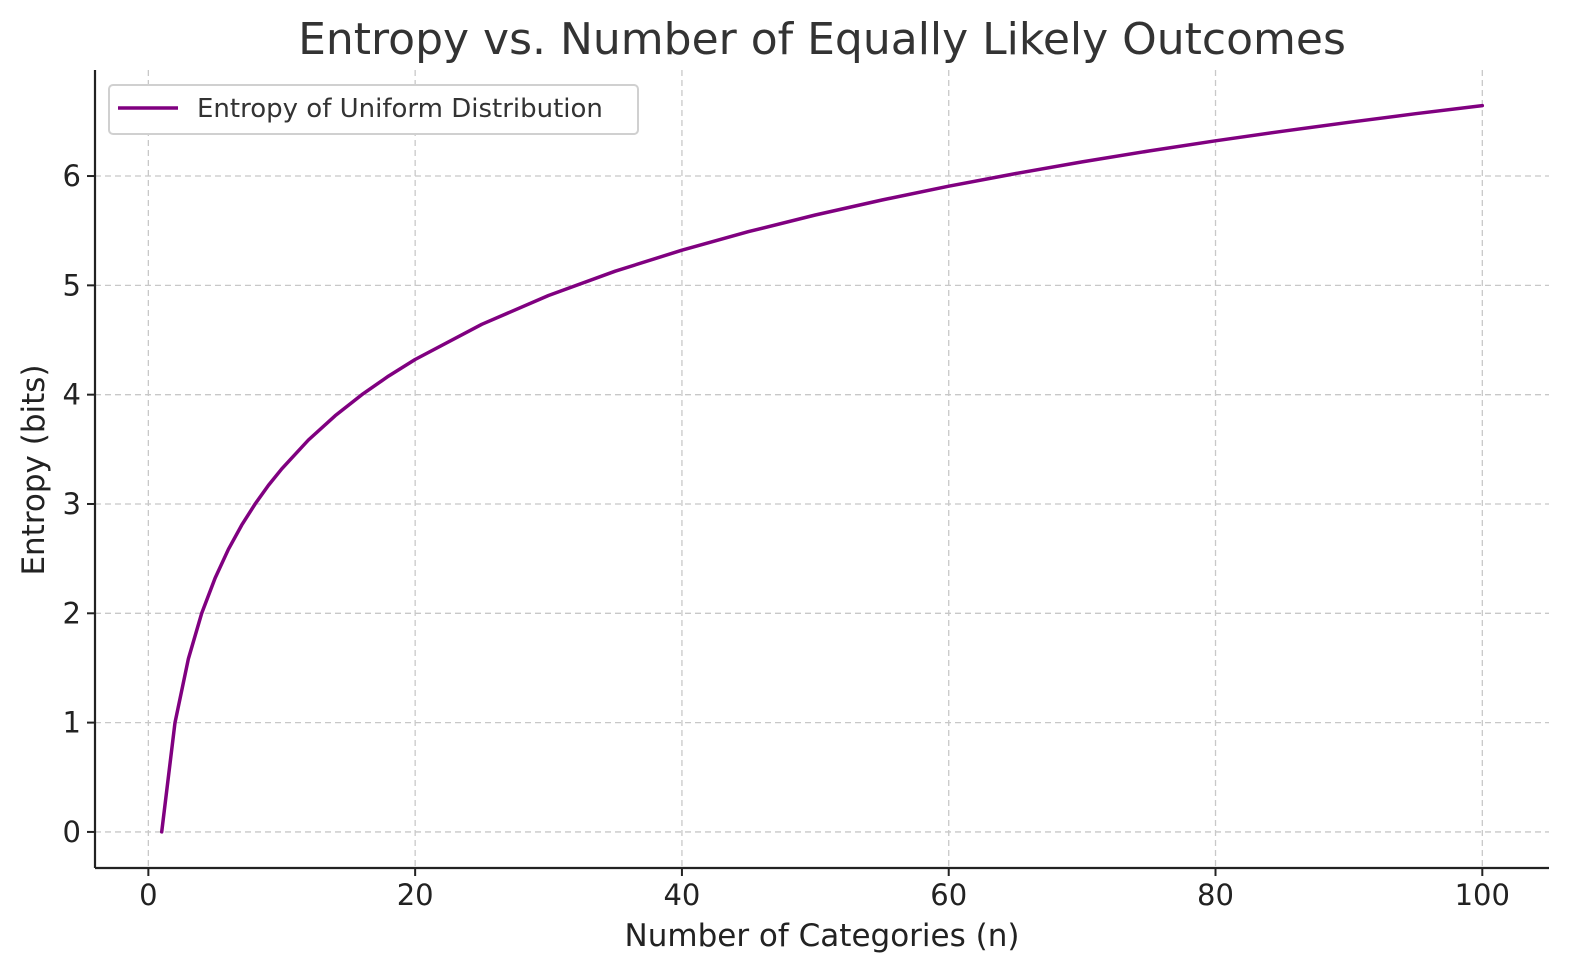 The width and height of the screenshot is (1580, 980). What do you see at coordinates (681, 895) in the screenshot?
I see `x-tick-label: 40` at bounding box center [681, 895].